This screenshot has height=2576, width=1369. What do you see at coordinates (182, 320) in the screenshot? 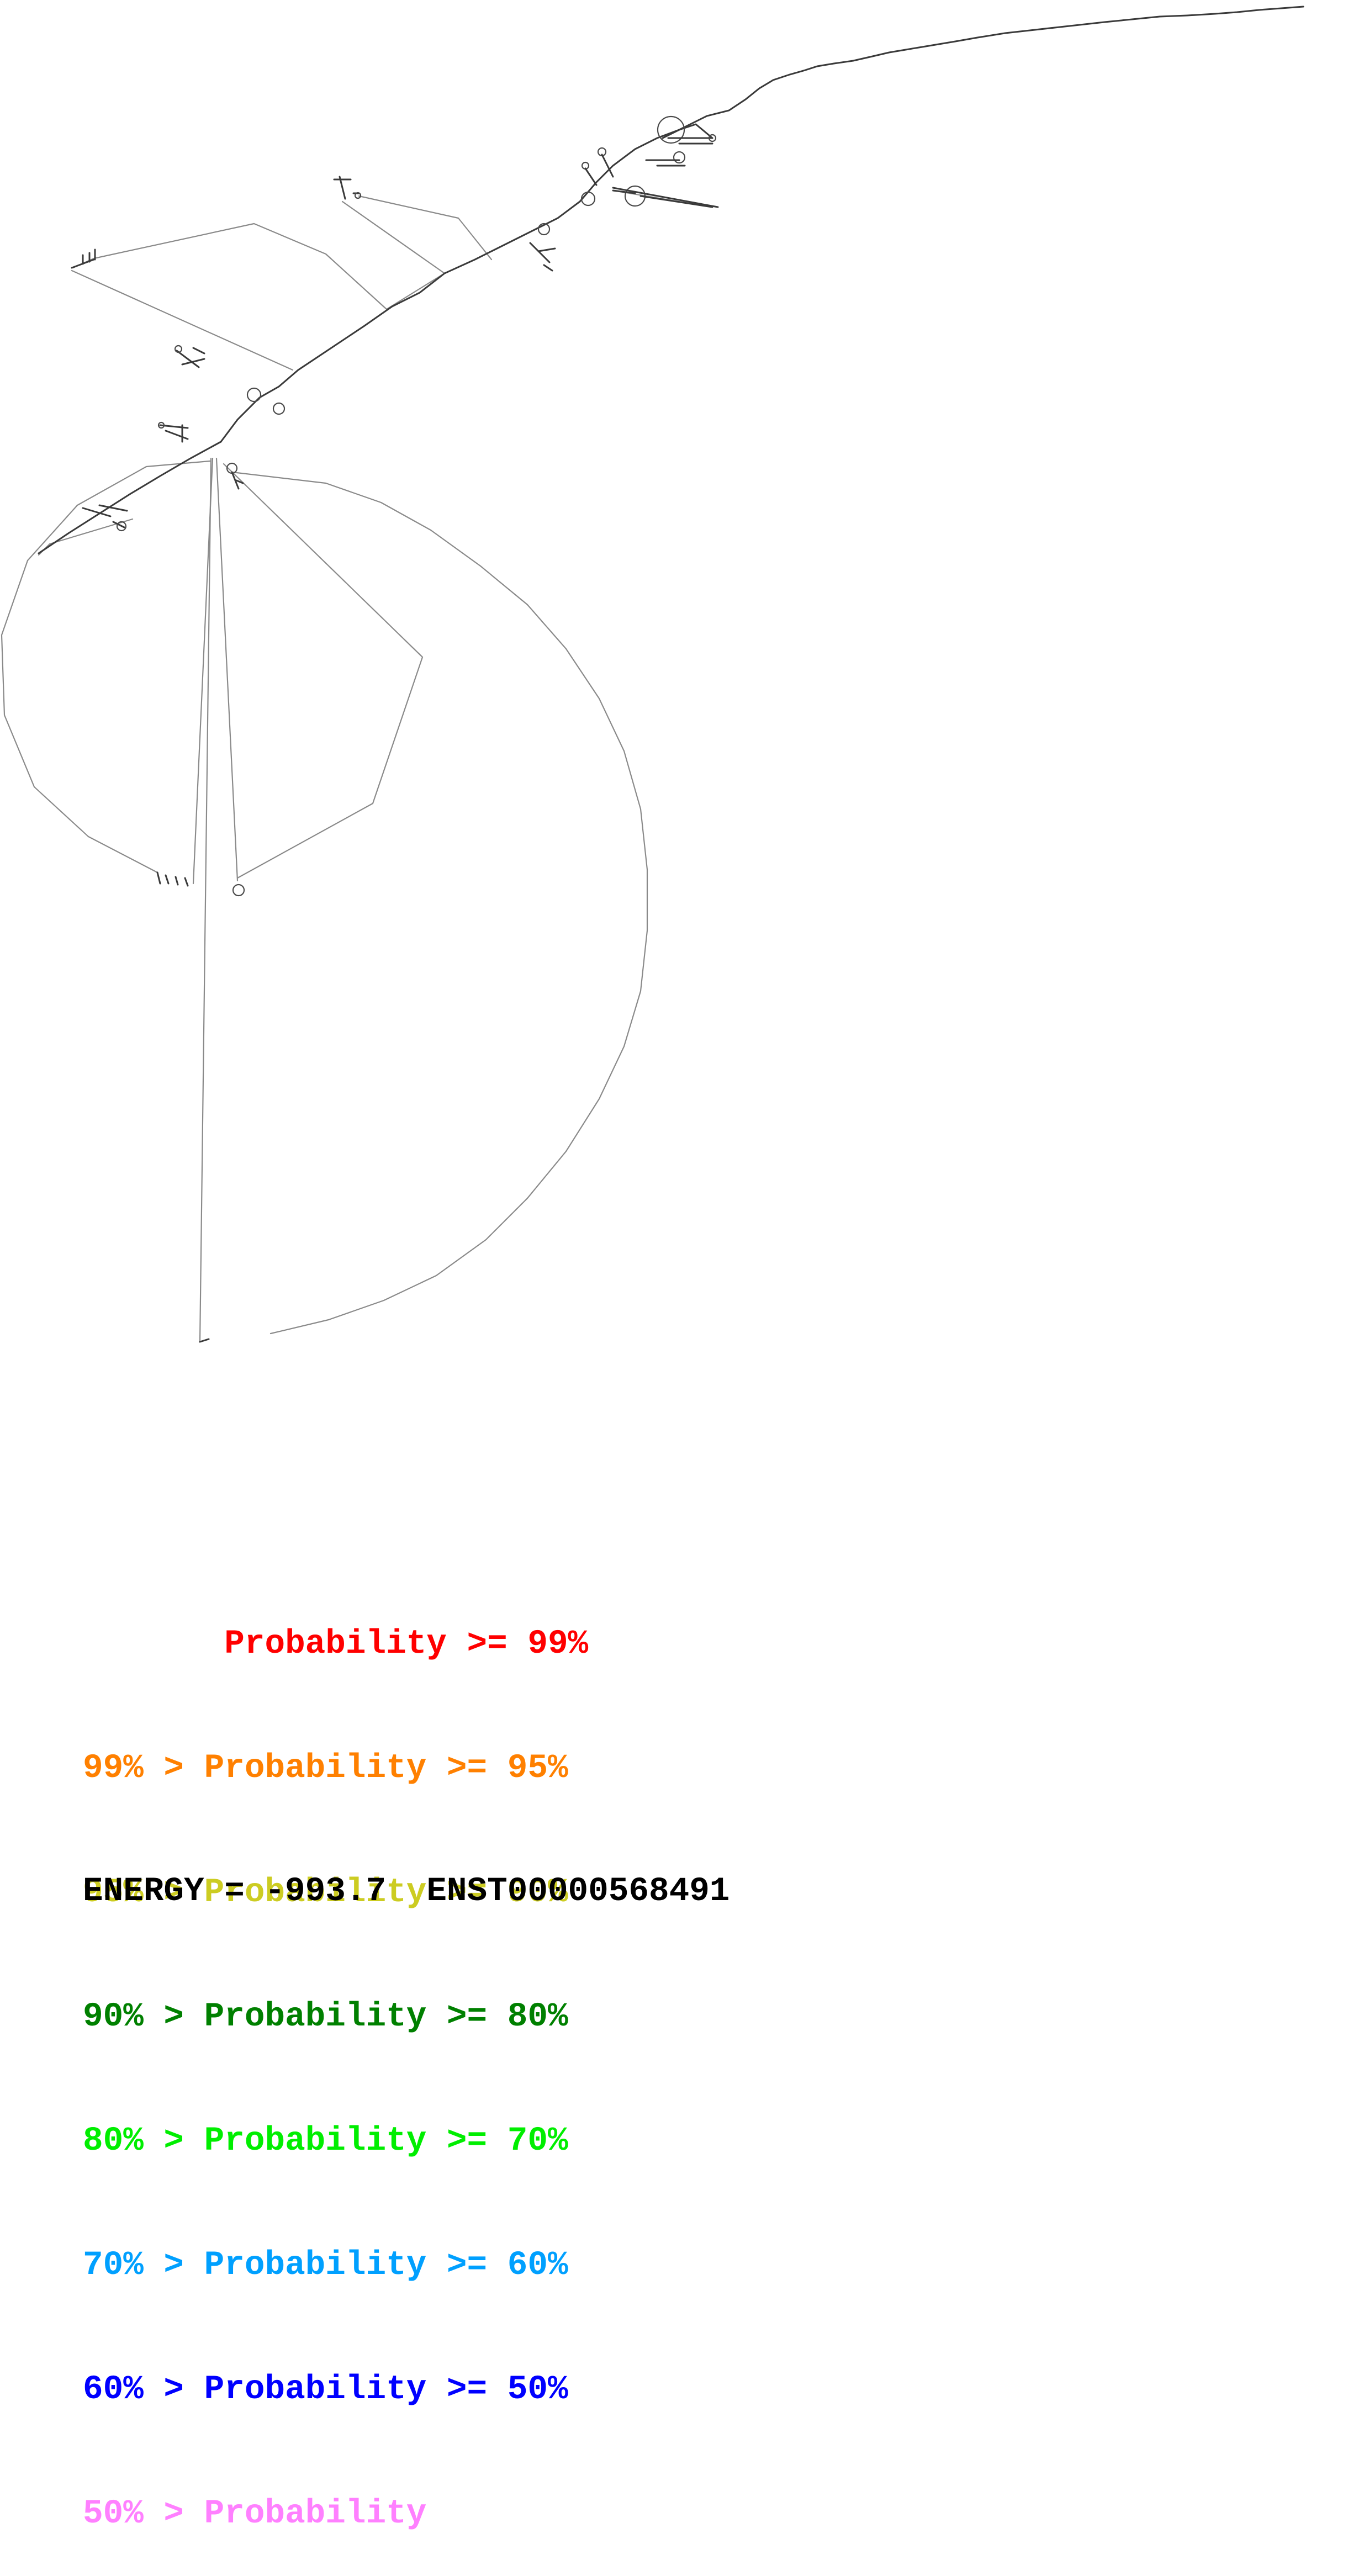
I see `backbone-top-left-return` at bounding box center [182, 320].